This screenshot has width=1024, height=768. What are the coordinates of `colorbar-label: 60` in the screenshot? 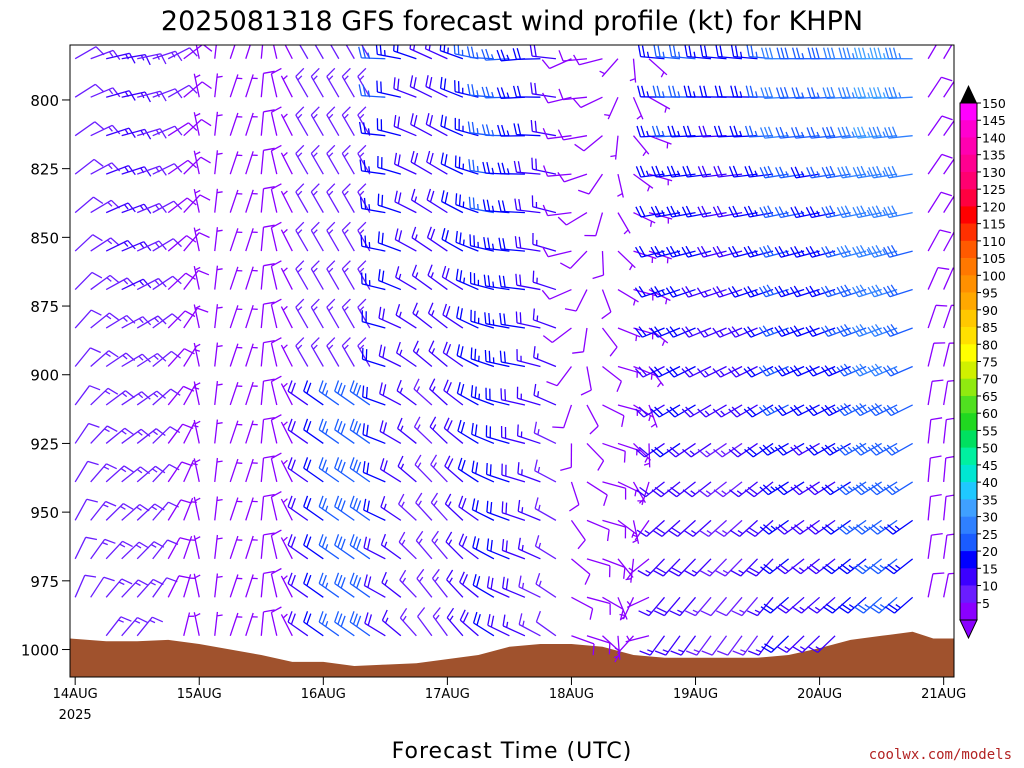 It's located at (990, 413).